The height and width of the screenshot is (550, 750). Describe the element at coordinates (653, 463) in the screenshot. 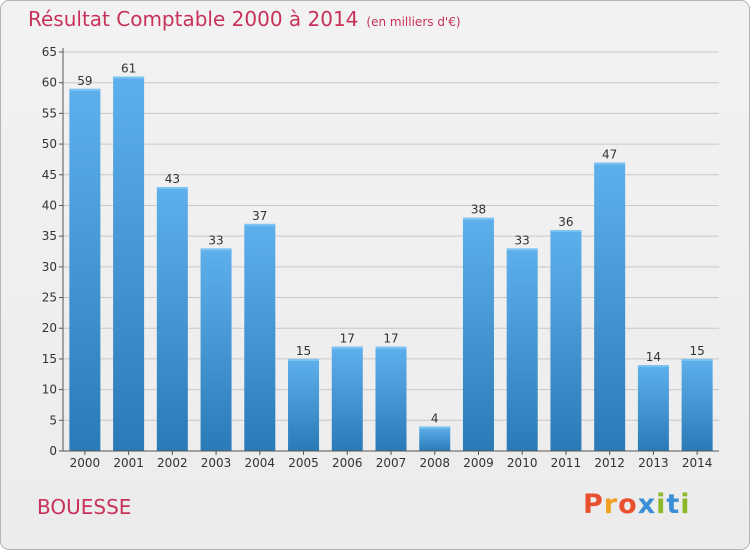

I see `x-tick-label: 2013` at that location.